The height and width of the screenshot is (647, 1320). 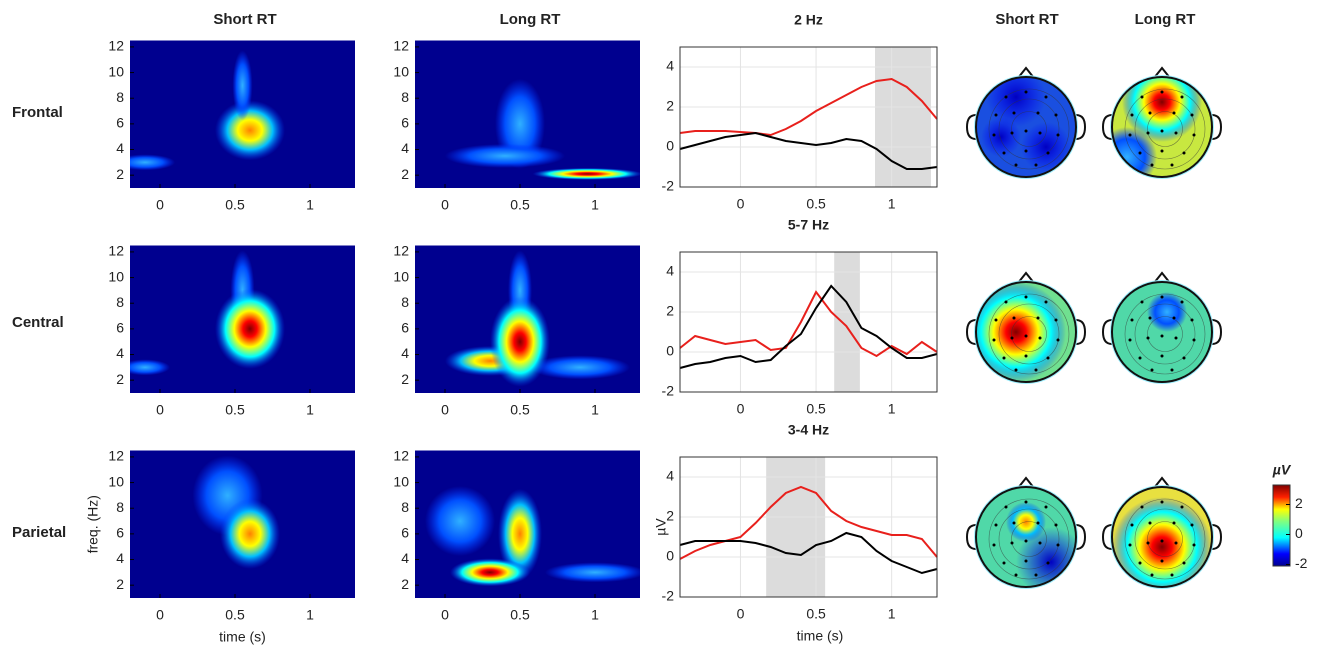 I want to click on chart-title: 2 Hz, so click(x=808, y=20).